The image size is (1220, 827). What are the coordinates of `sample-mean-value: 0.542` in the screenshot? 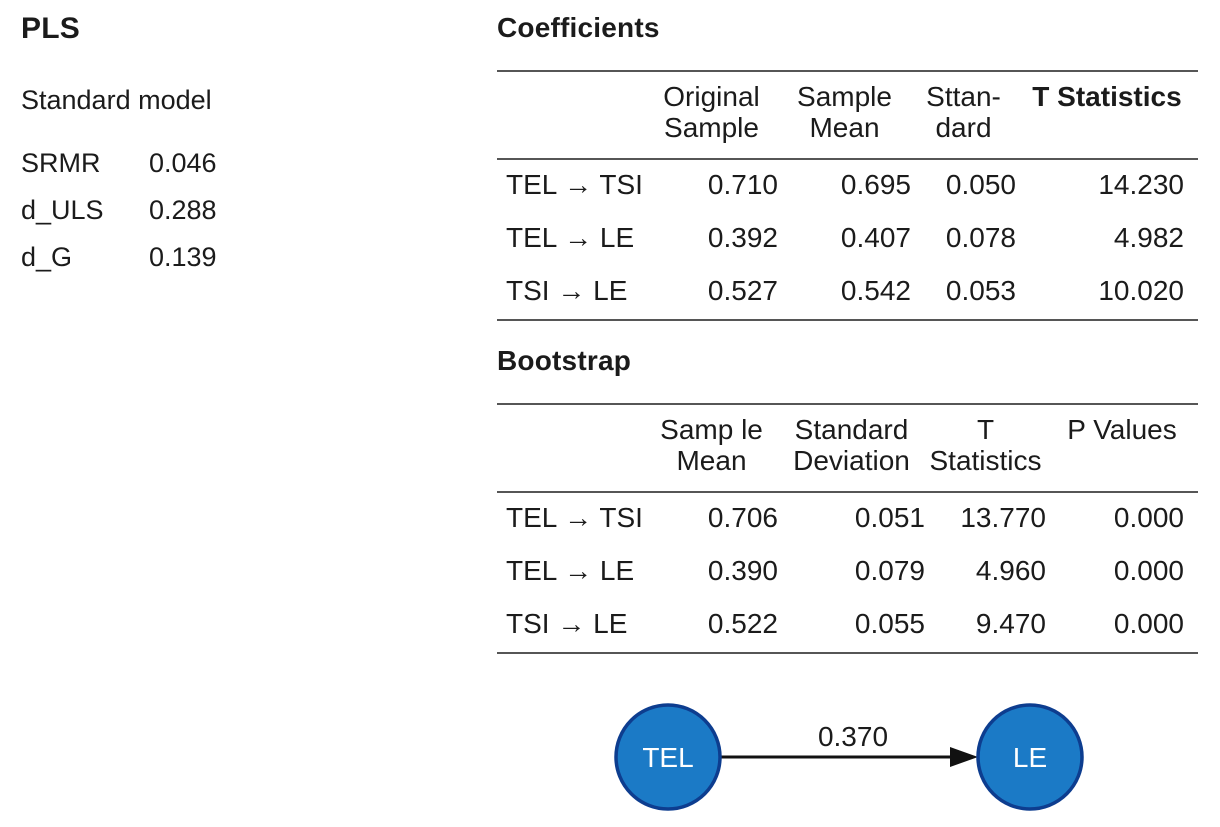 It's located at (875, 290).